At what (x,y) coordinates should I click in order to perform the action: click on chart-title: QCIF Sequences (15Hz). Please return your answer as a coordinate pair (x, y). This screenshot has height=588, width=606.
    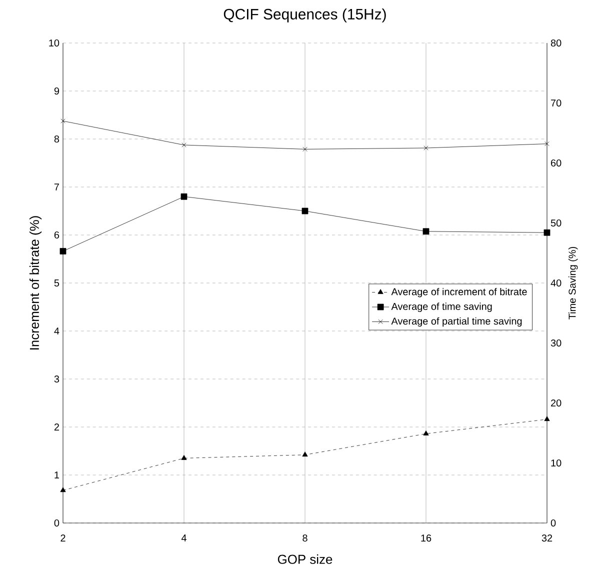
    Looking at the image, I should click on (305, 15).